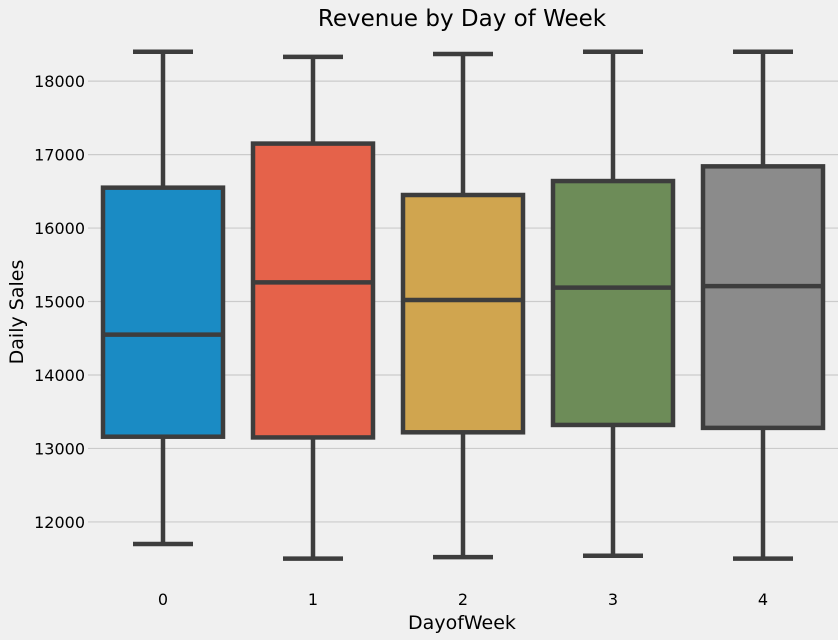 This screenshot has width=838, height=640. I want to click on x-tick-label: 2, so click(463, 599).